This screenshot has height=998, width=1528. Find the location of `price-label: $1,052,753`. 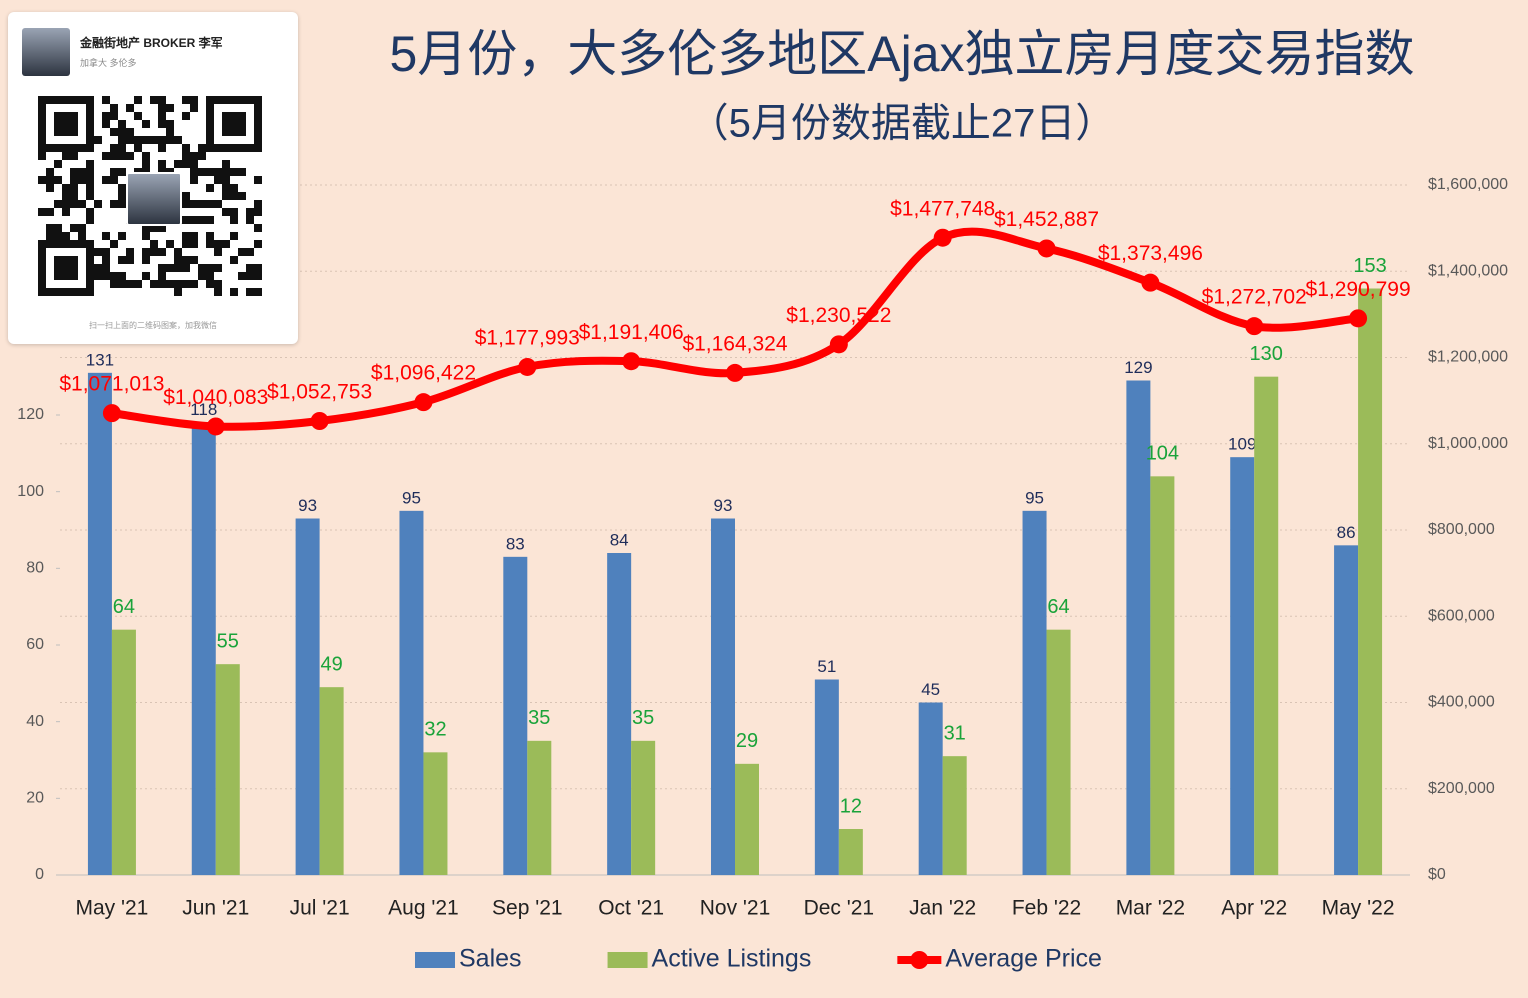

price-label: $1,052,753 is located at coordinates (319, 392).